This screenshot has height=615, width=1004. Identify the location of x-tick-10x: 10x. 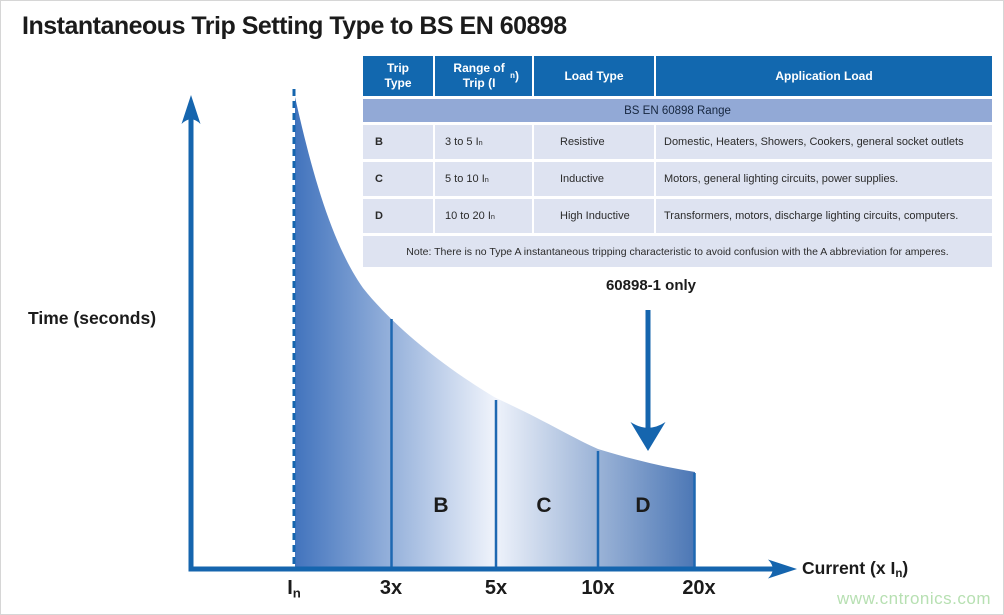
(598, 588).